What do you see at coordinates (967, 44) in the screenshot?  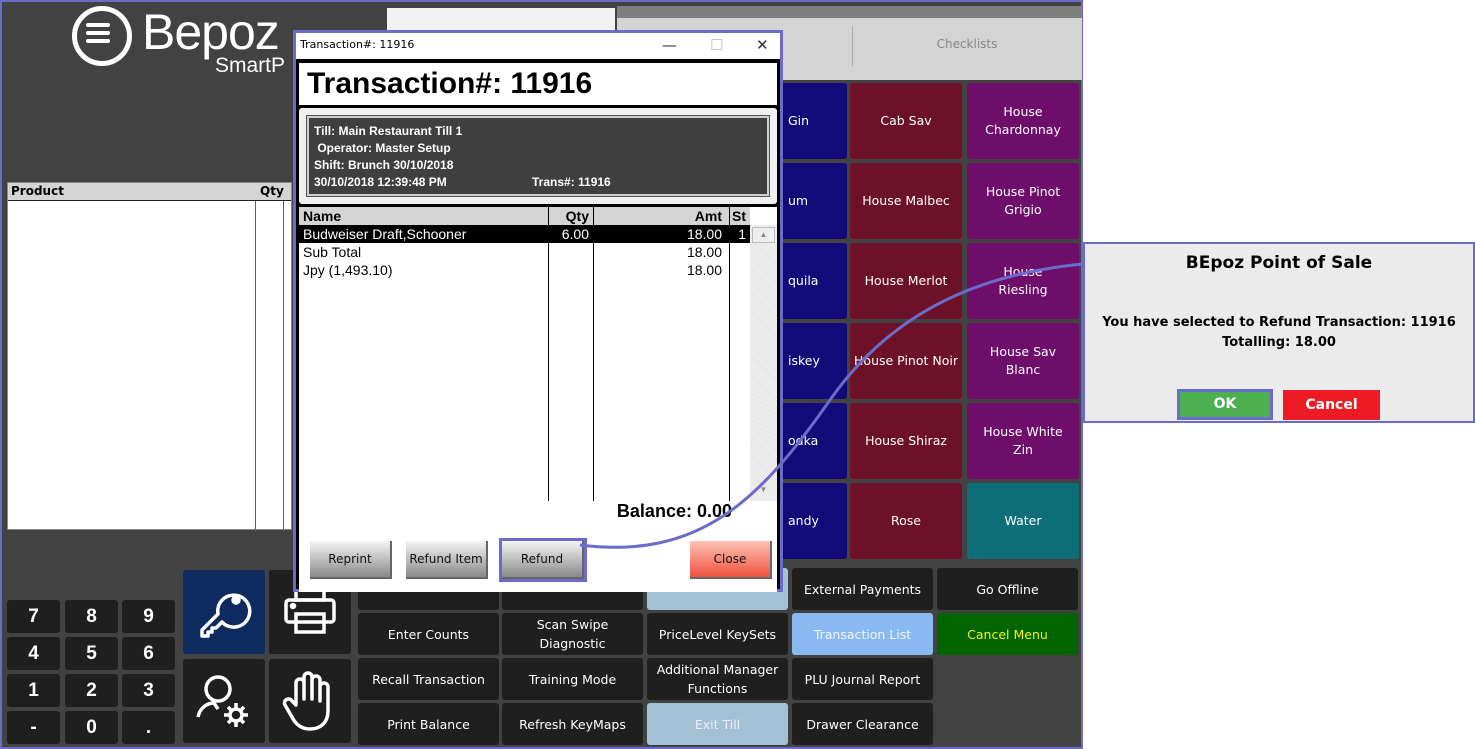 I see `tab-checklists: Checklists` at bounding box center [967, 44].